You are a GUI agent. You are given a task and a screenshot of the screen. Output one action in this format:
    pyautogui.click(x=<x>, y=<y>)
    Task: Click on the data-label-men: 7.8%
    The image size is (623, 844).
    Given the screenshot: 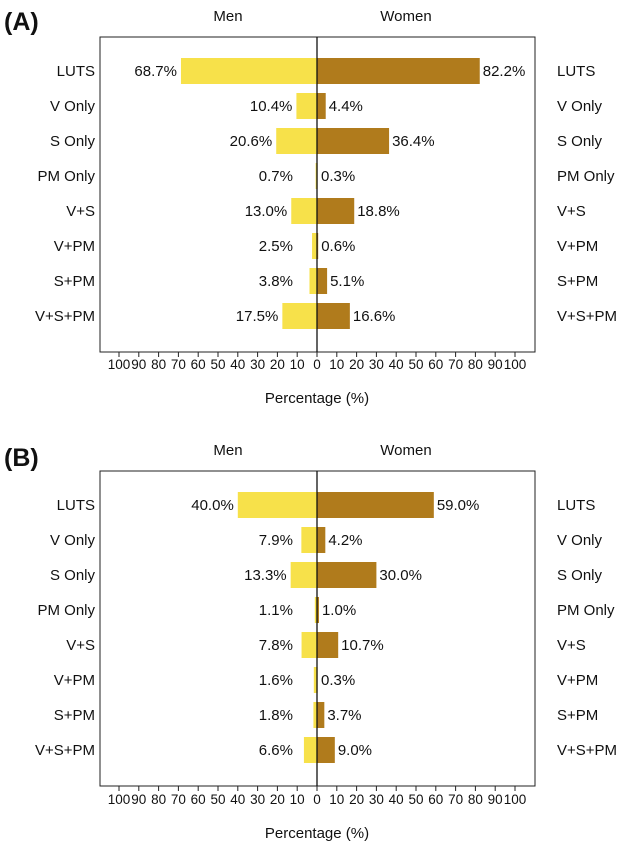 What is the action you would take?
    pyautogui.click(x=276, y=645)
    